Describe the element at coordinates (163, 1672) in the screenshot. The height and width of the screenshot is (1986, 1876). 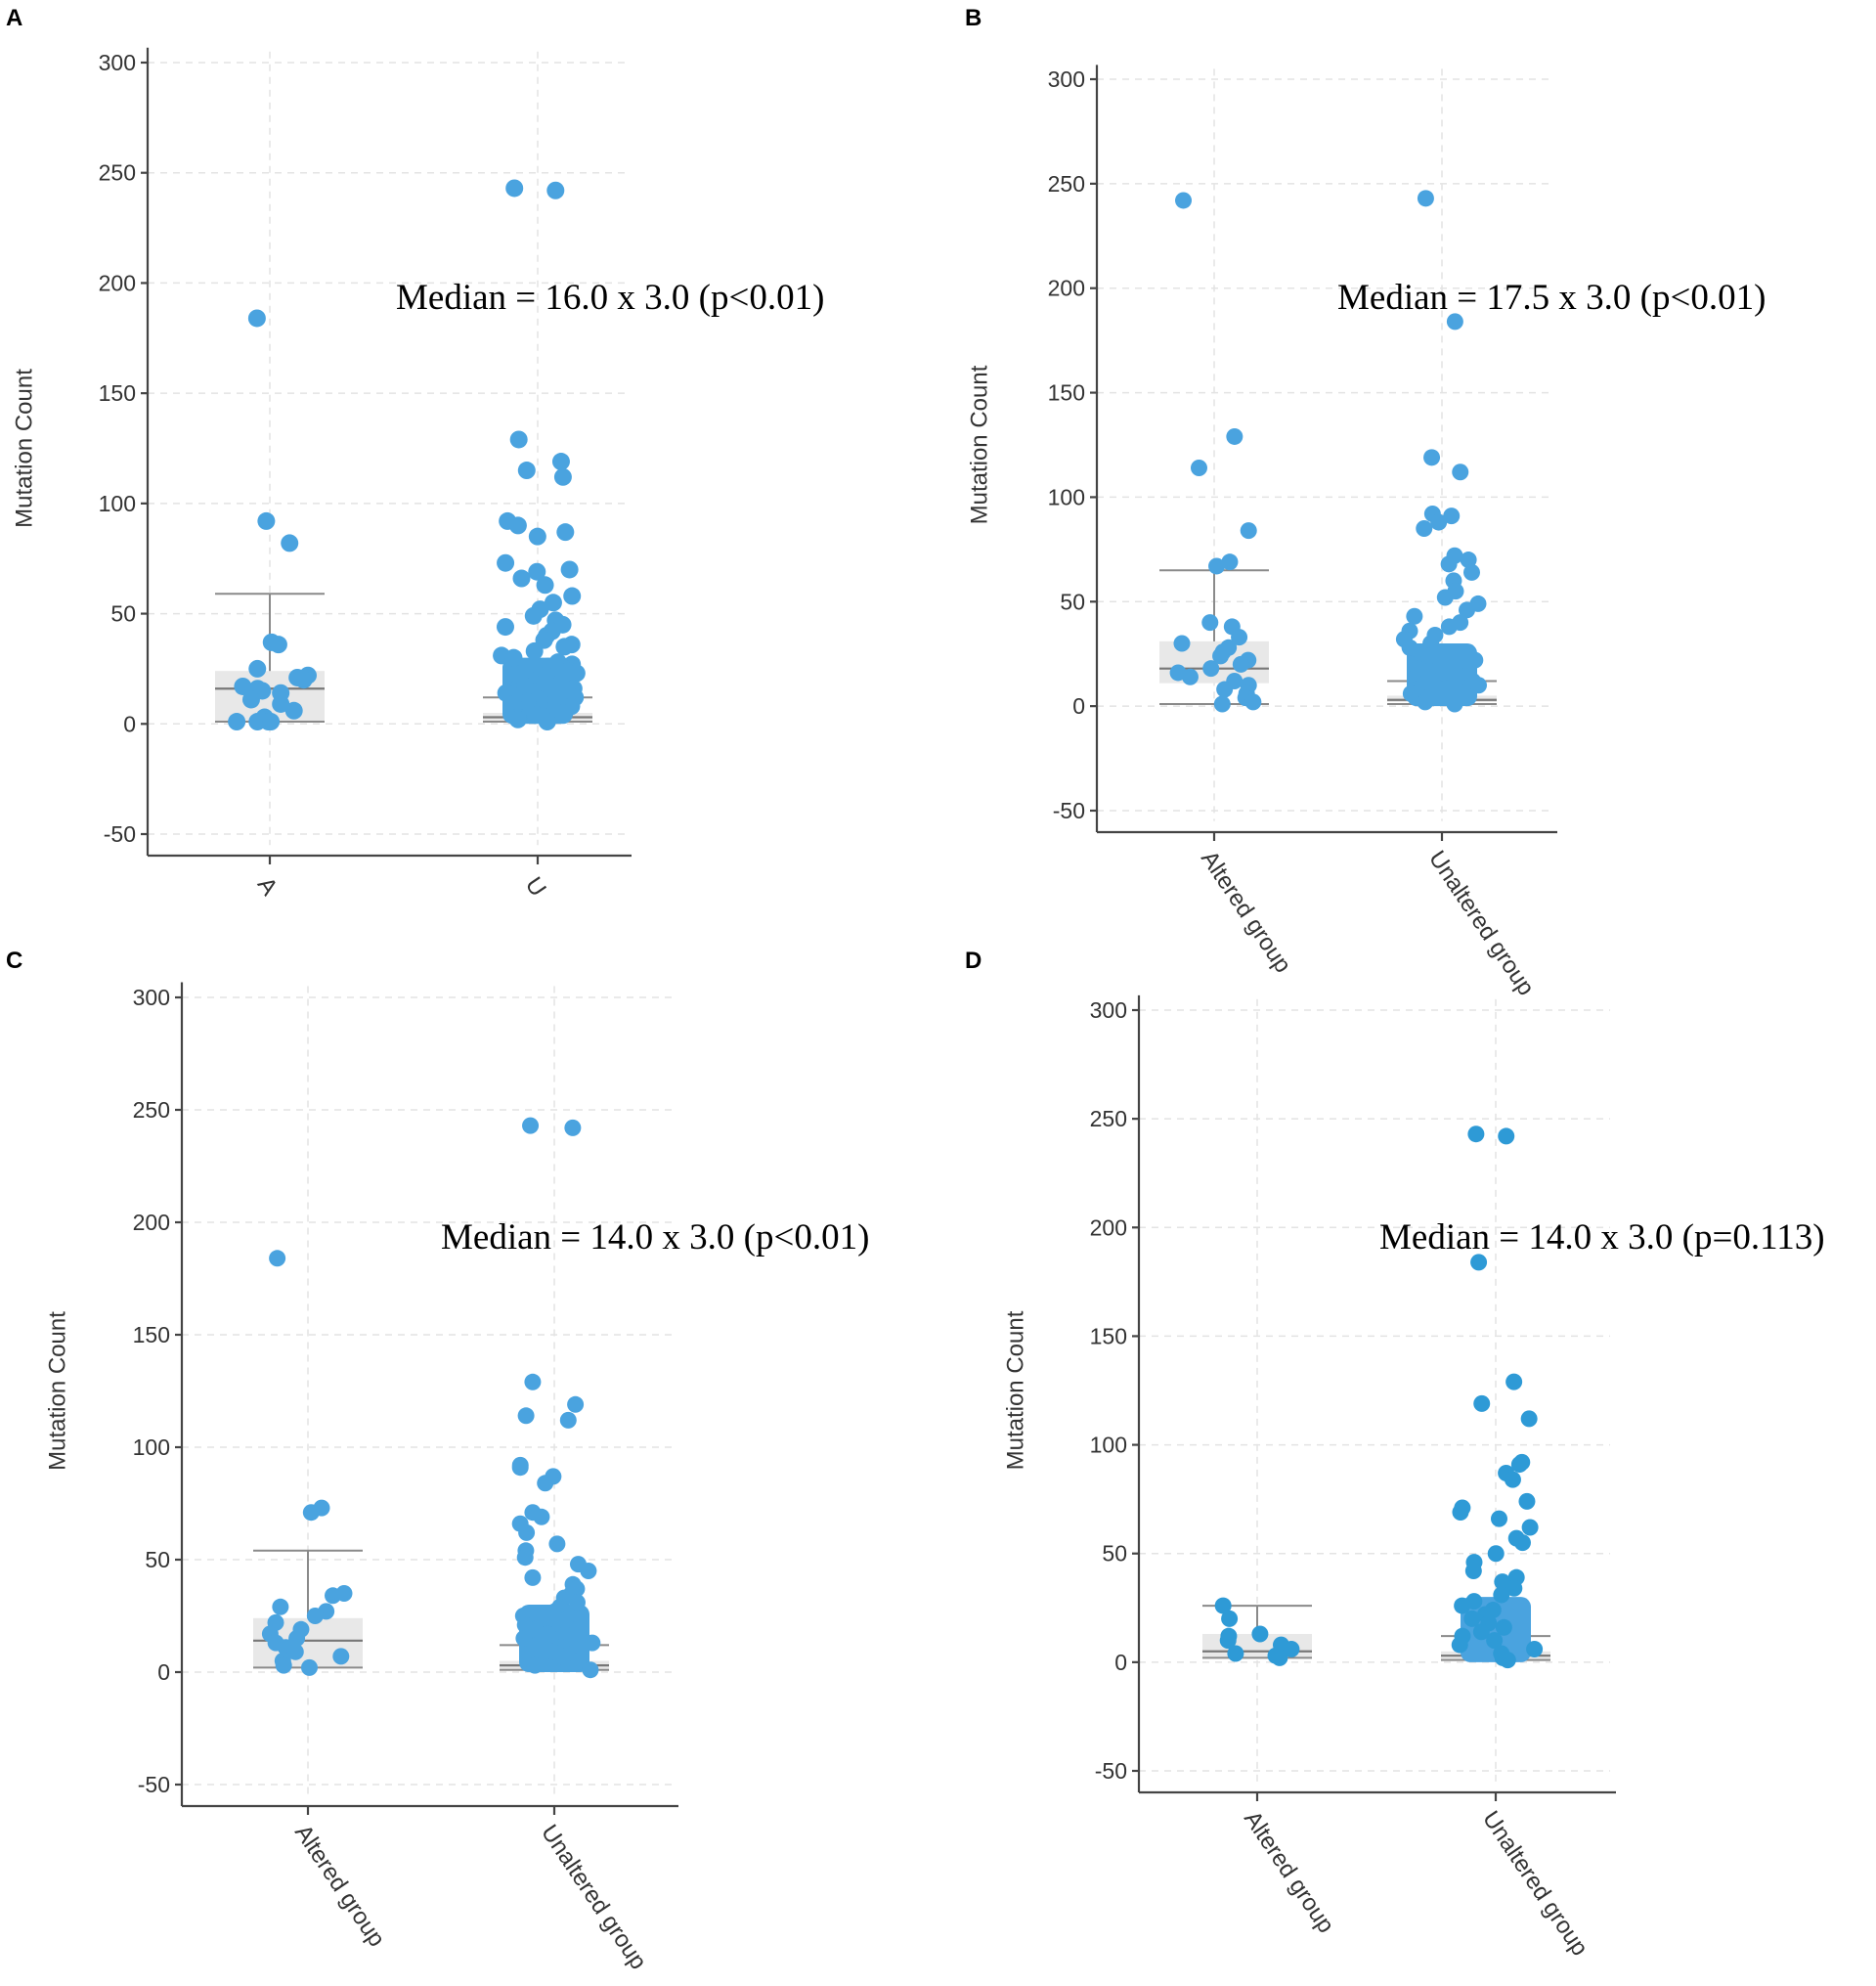
I see `y-tick-label: 0` at that location.